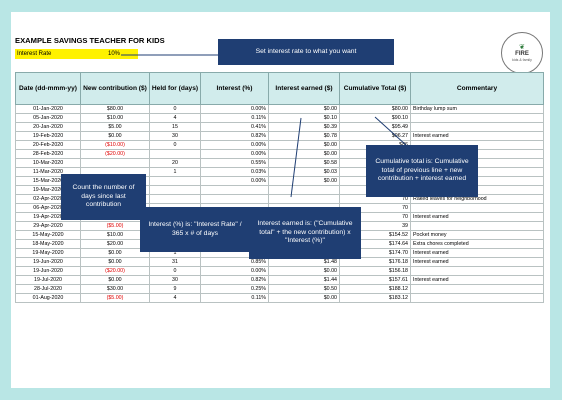 The height and width of the screenshot is (400, 562). I want to click on interest-rate-row: Interest Rate 10%, so click(76, 54).